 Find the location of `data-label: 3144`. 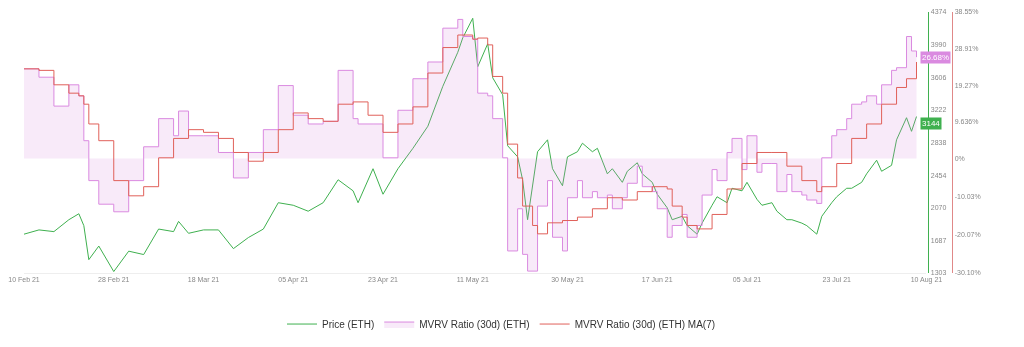

data-label: 3144 is located at coordinates (931, 123).